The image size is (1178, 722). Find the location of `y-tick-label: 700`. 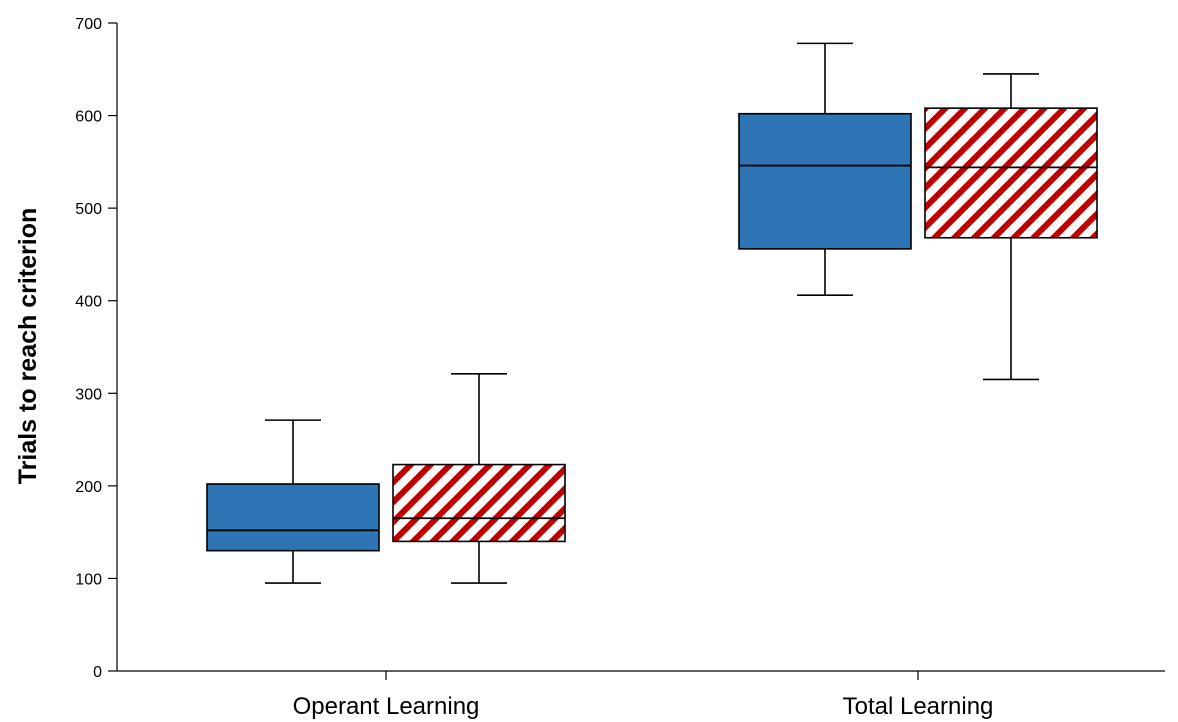

y-tick-label: 700 is located at coordinates (88, 24).